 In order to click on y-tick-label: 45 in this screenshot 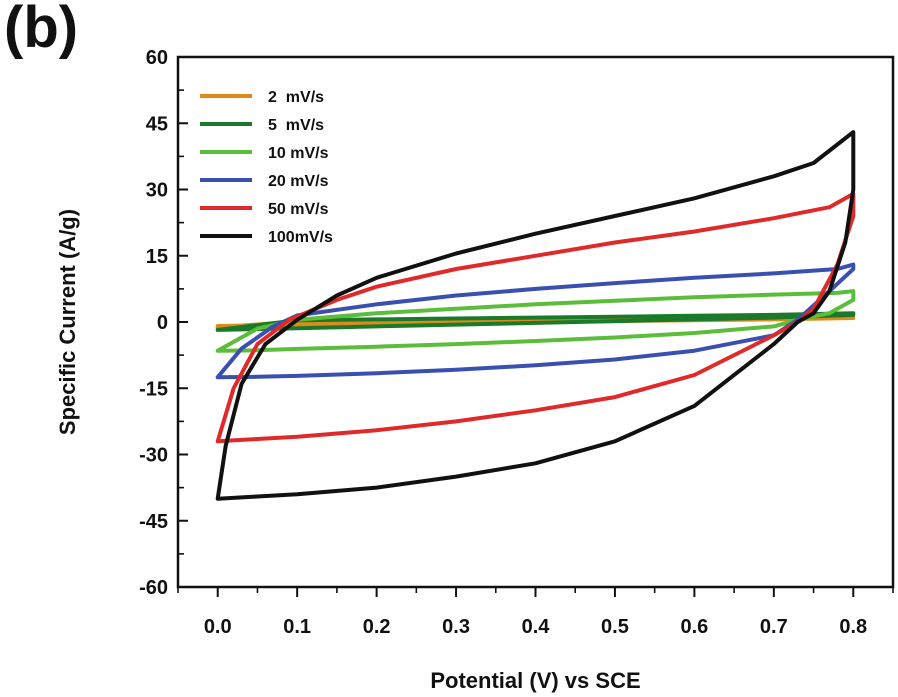, I will do `click(157, 124)`.